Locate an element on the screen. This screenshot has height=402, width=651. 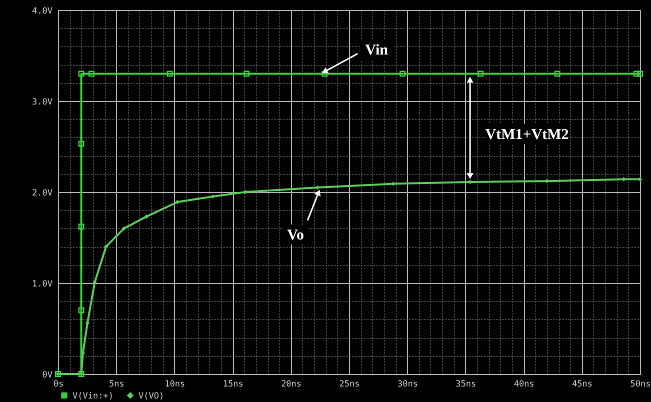
x-tick-label: 40ns is located at coordinates (524, 385).